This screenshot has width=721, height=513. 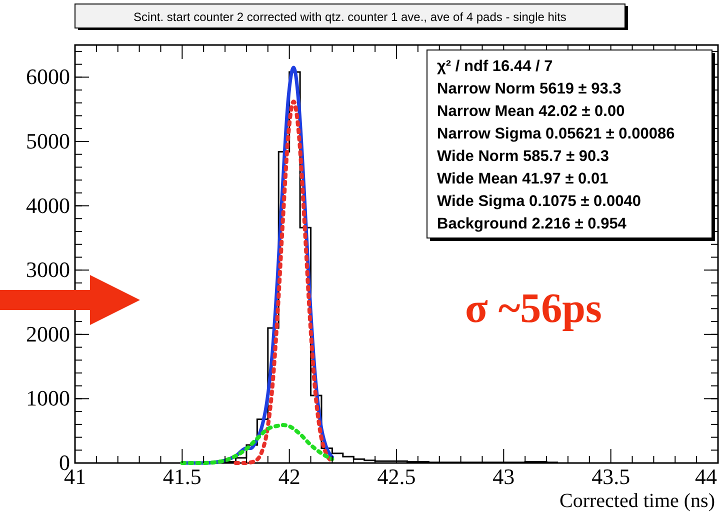 What do you see at coordinates (523, 156) in the screenshot?
I see `annotation: Wide Norm 585.7 ± 90.3` at bounding box center [523, 156].